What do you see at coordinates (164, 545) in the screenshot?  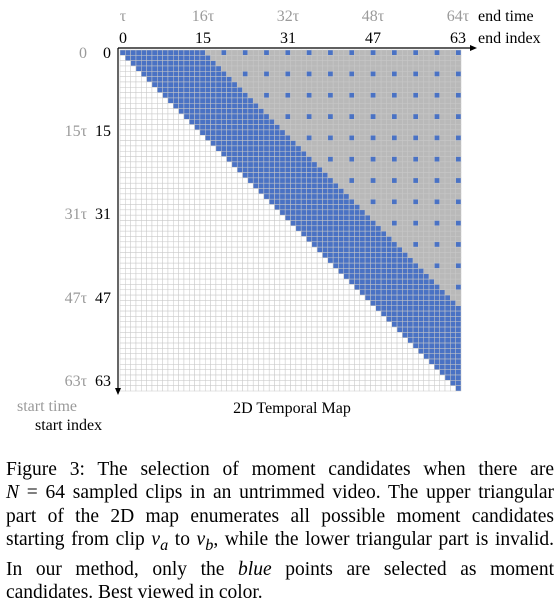 I see `caption-va-sub: a` at bounding box center [164, 545].